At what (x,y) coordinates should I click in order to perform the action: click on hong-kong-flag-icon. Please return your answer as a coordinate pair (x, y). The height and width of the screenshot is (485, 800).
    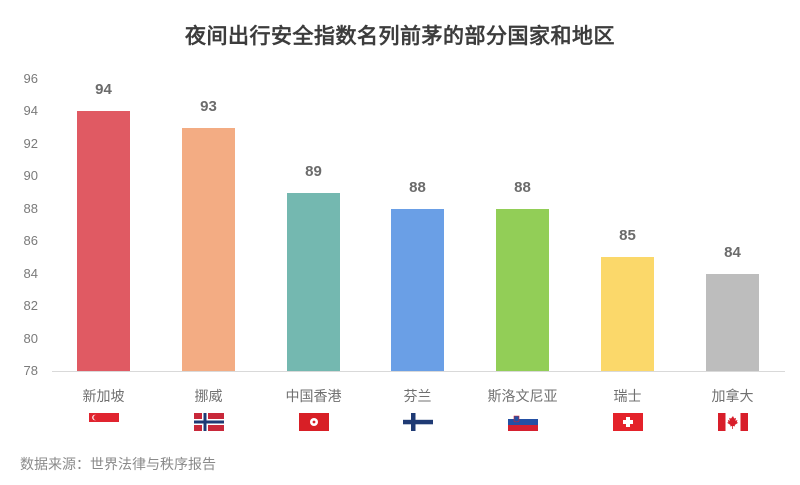
    Looking at the image, I should click on (314, 422).